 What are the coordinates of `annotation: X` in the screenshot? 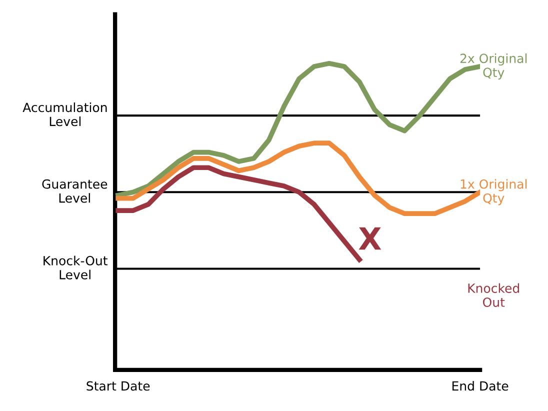 It's located at (370, 238).